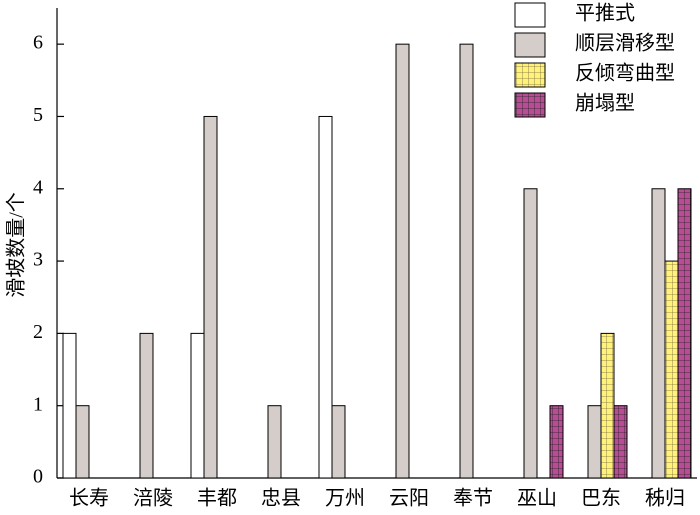 The image size is (700, 515). What do you see at coordinates (537, 498) in the screenshot?
I see `x-tick-label: 巫山` at bounding box center [537, 498].